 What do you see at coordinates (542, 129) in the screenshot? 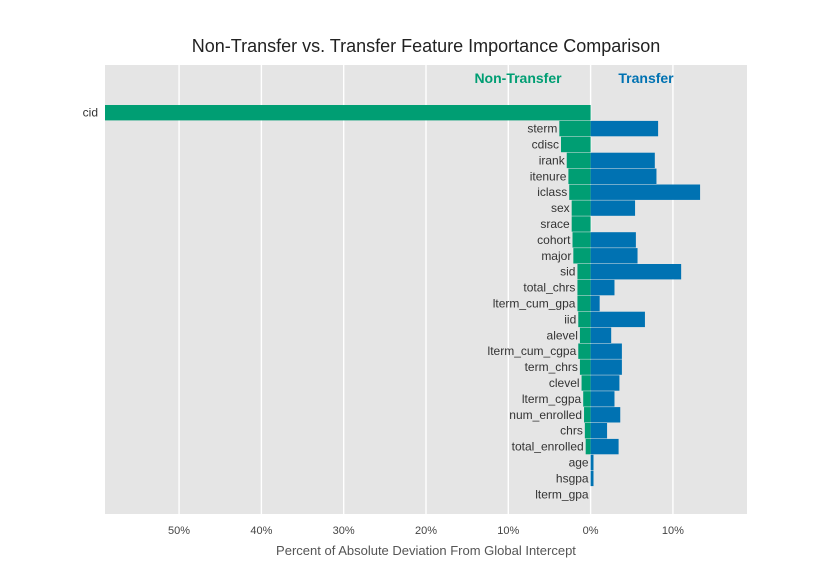
I see `category-label-sterm: sterm` at bounding box center [542, 129].